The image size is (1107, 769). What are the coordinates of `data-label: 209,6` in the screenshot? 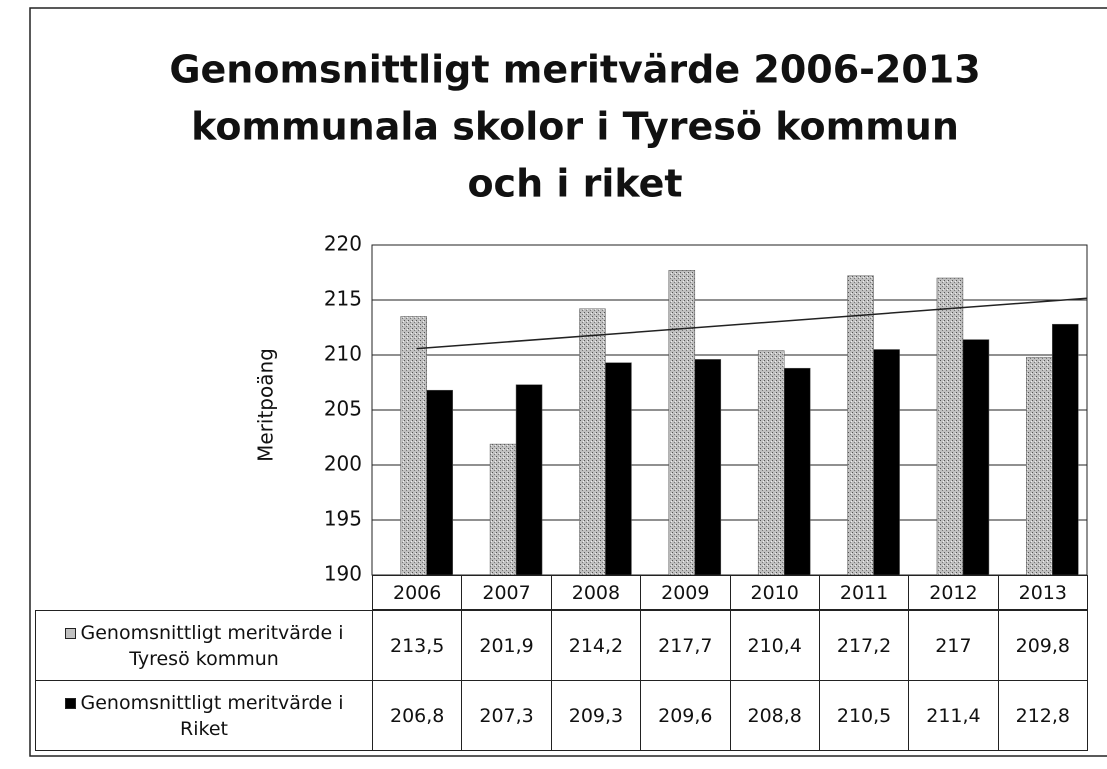 It's located at (685, 715).